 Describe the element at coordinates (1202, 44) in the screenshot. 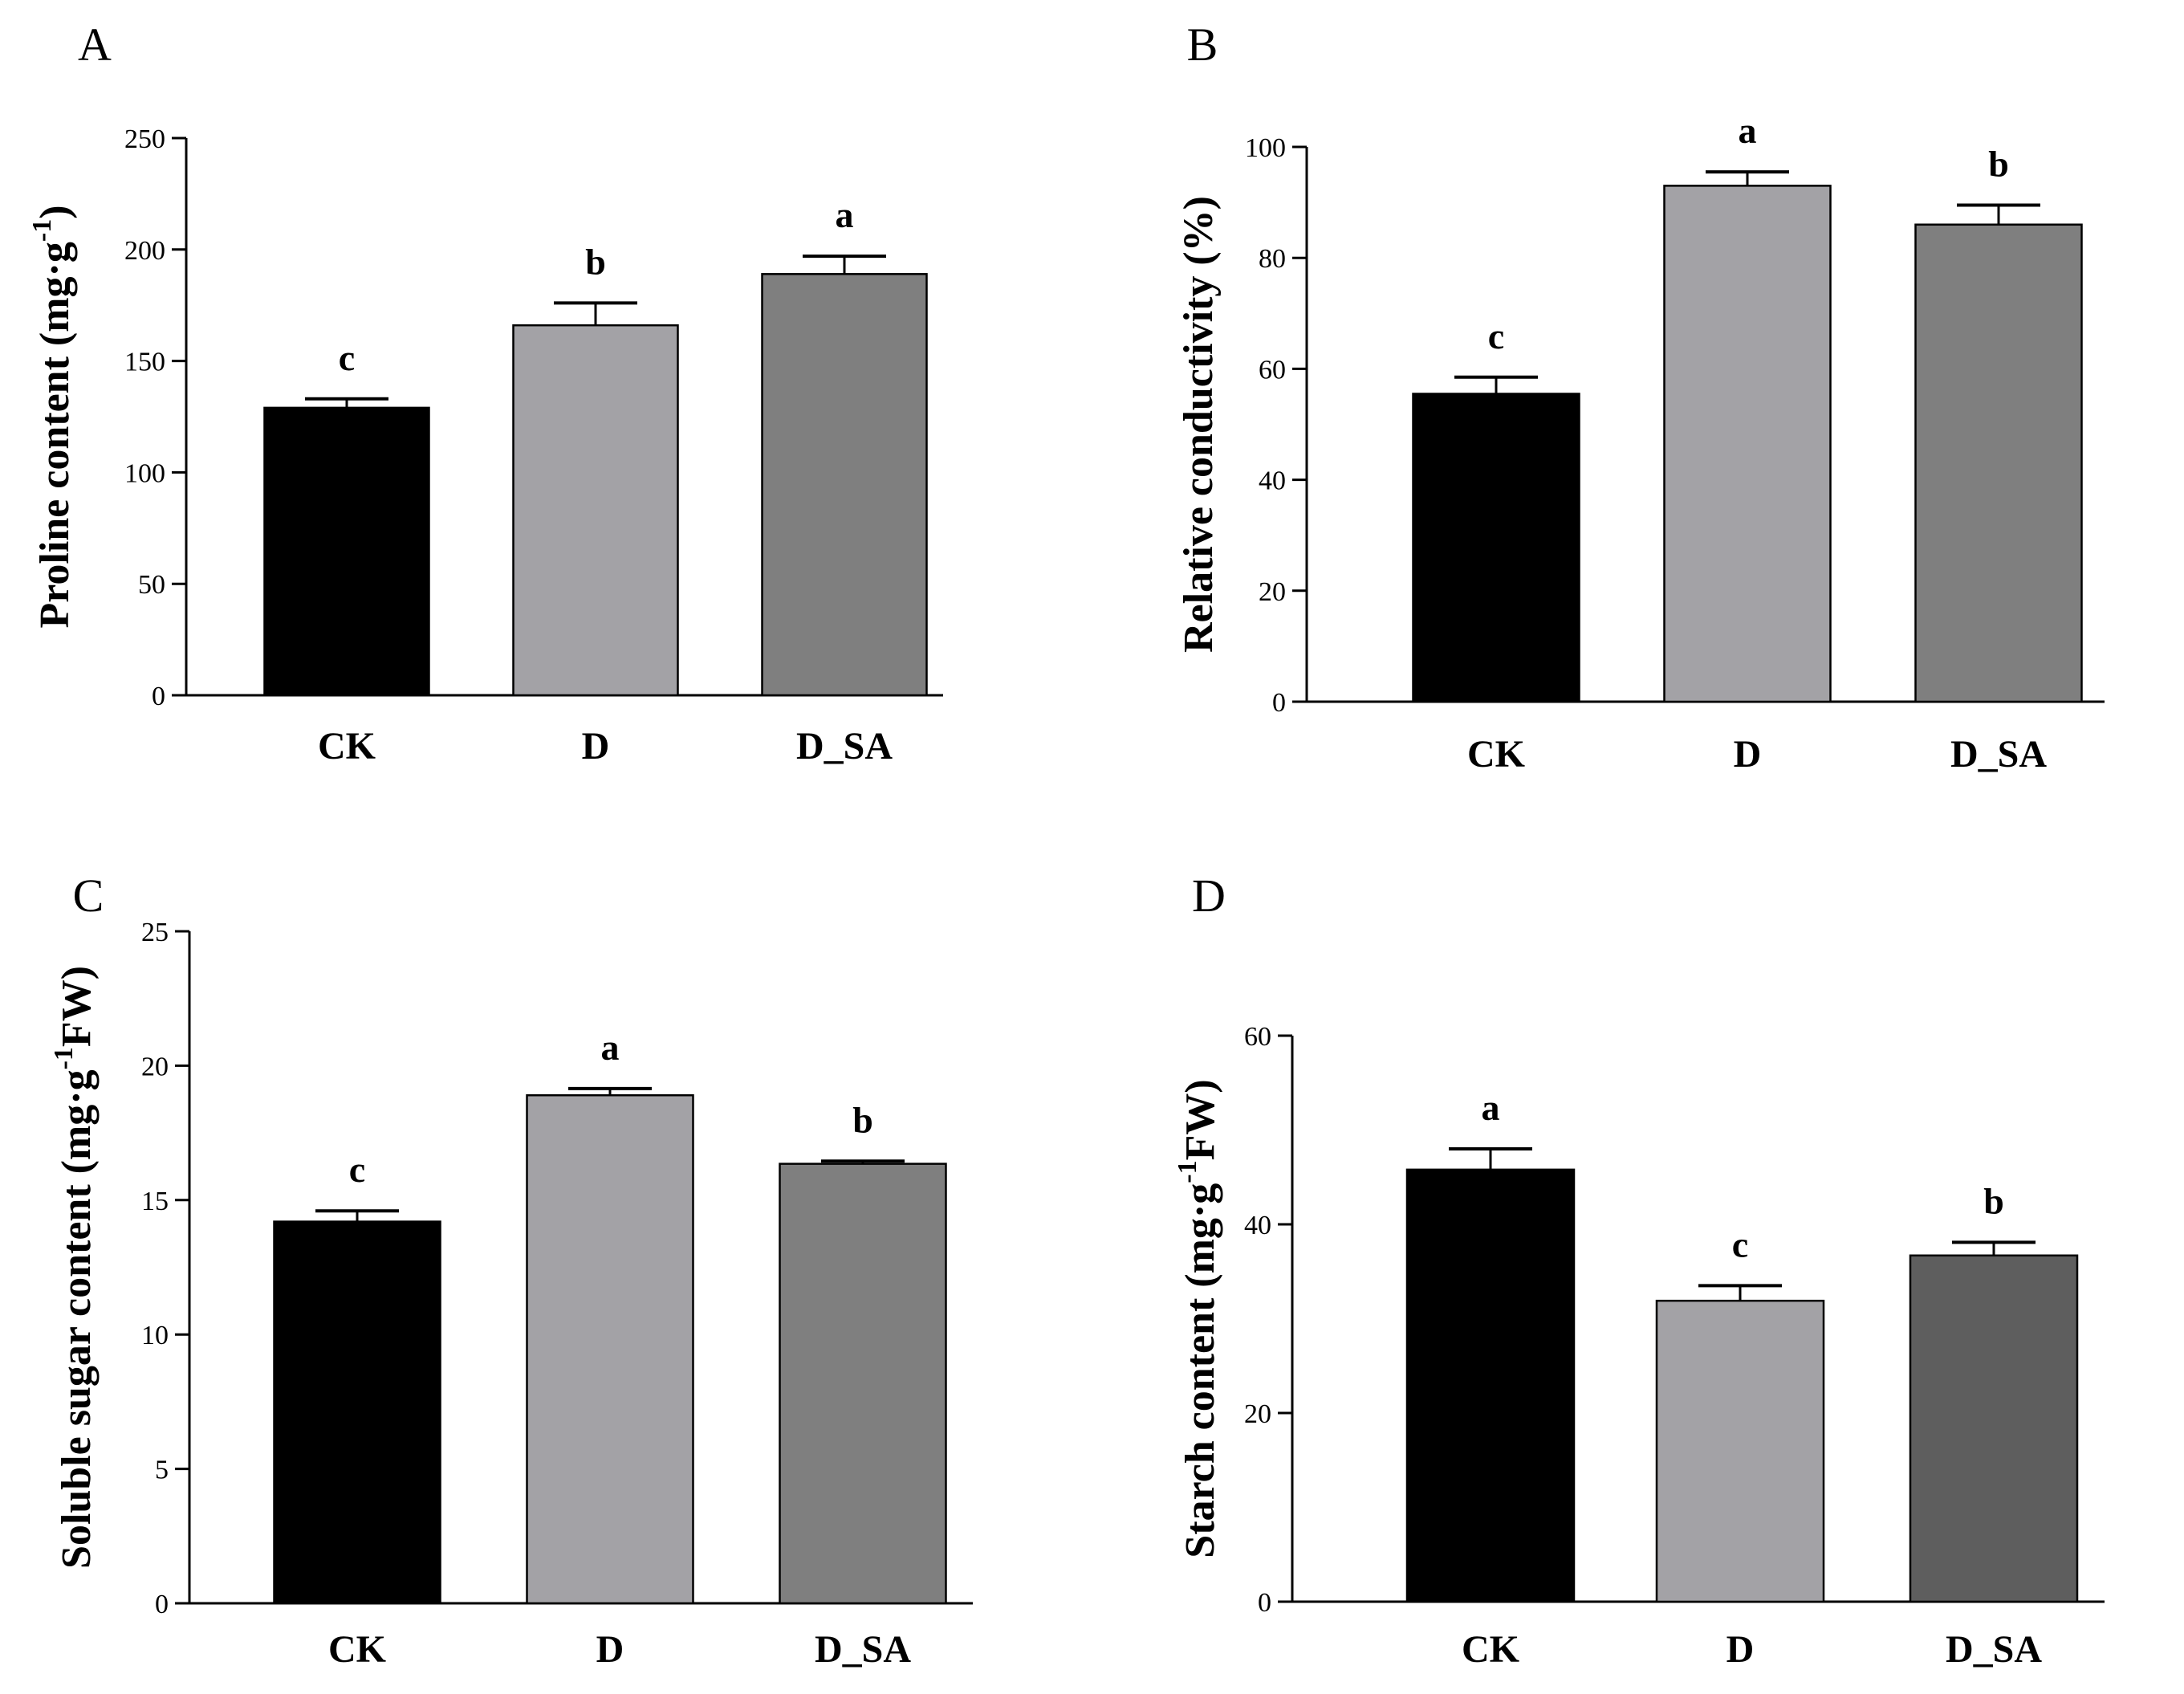

I see `panel-letter: B` at that location.